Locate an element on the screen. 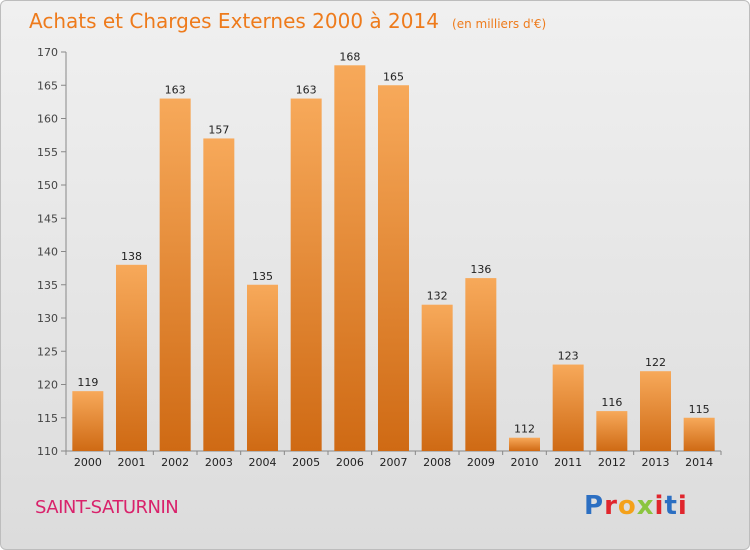 Image resolution: width=750 pixels, height=550 pixels. x-tick-label: 2010 is located at coordinates (525, 462).